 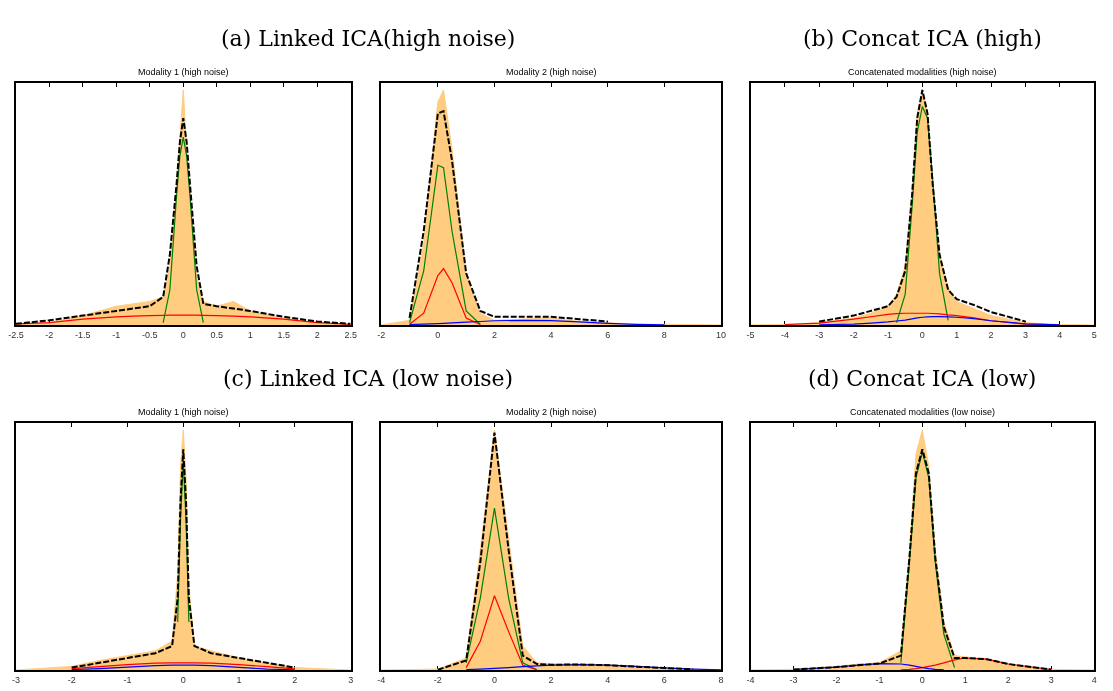 I want to click on chart-title: (b) Concat ICA (high), so click(x=922, y=38).